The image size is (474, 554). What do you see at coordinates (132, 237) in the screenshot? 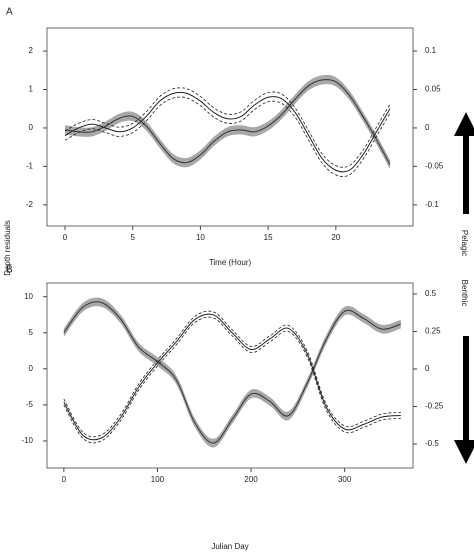
I see `x-tick-label: 5` at bounding box center [132, 237].